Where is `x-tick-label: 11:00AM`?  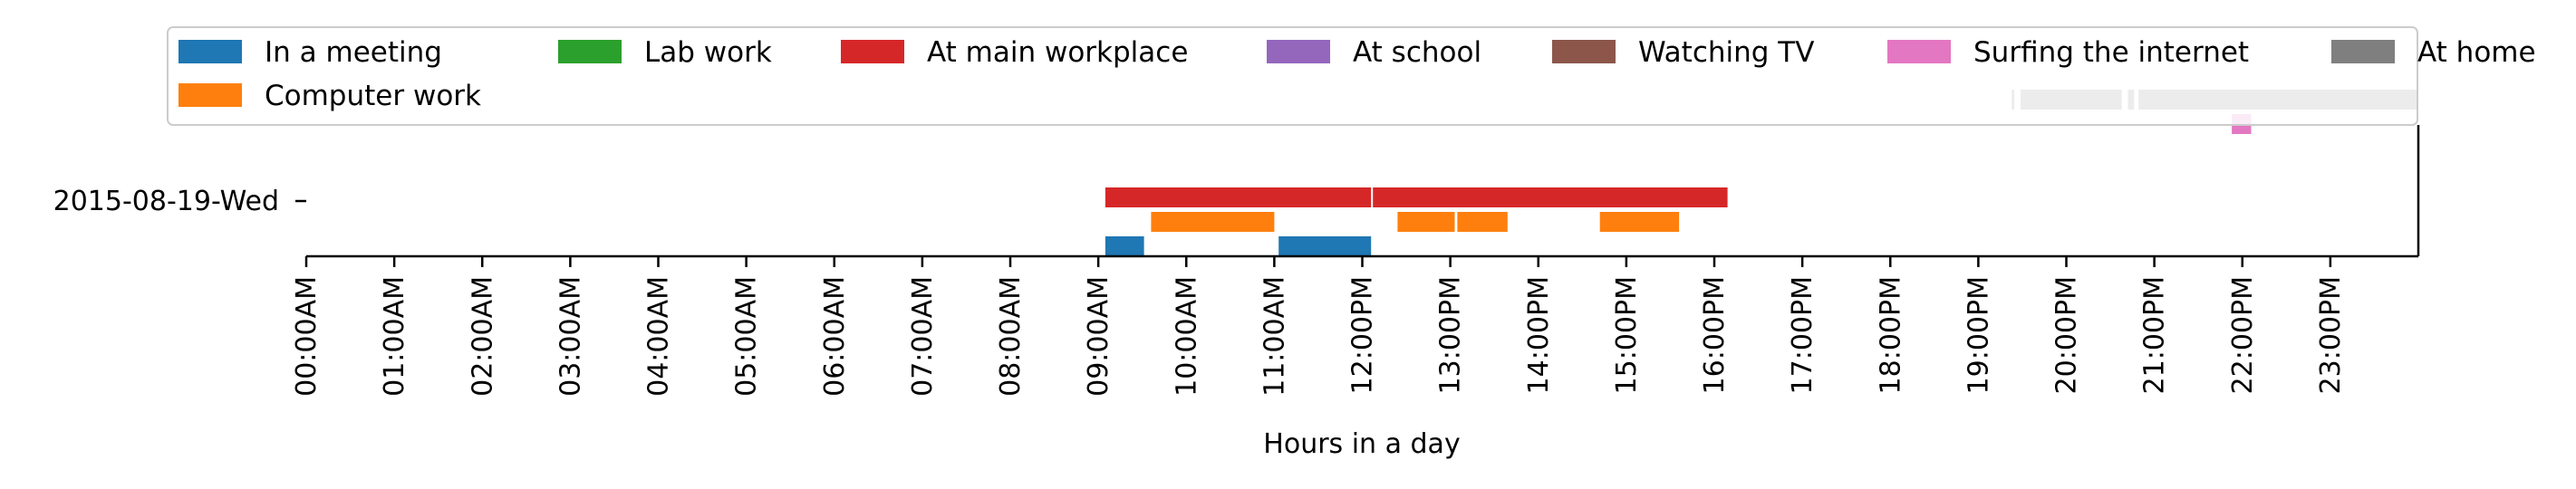 x-tick-label: 11:00AM is located at coordinates (1274, 336).